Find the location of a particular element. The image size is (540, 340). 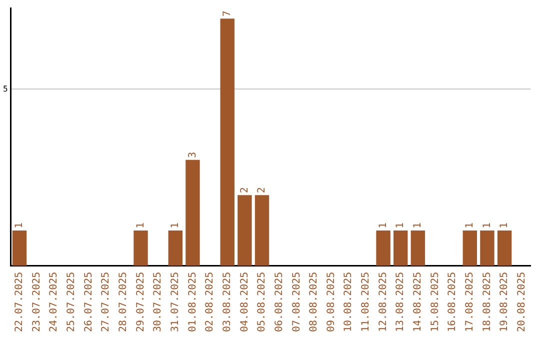

x-tick-label: 02.08.2025 is located at coordinates (210, 302).